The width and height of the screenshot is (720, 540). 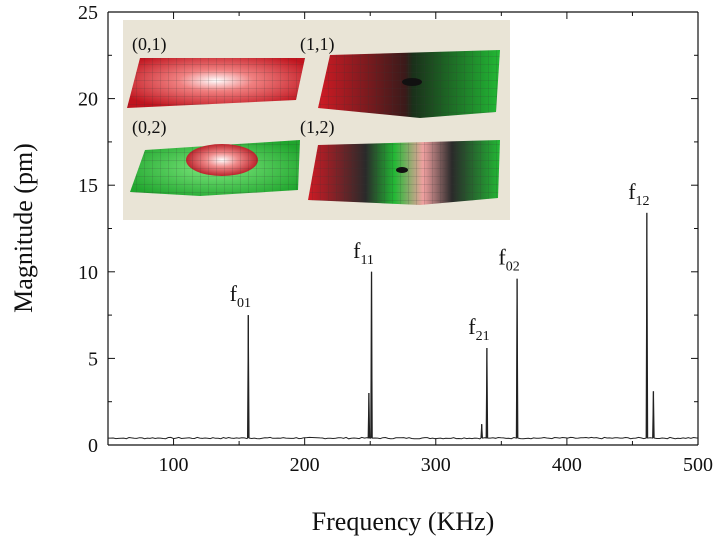 What do you see at coordinates (567, 465) in the screenshot?
I see `x-tick-label: 400` at bounding box center [567, 465].